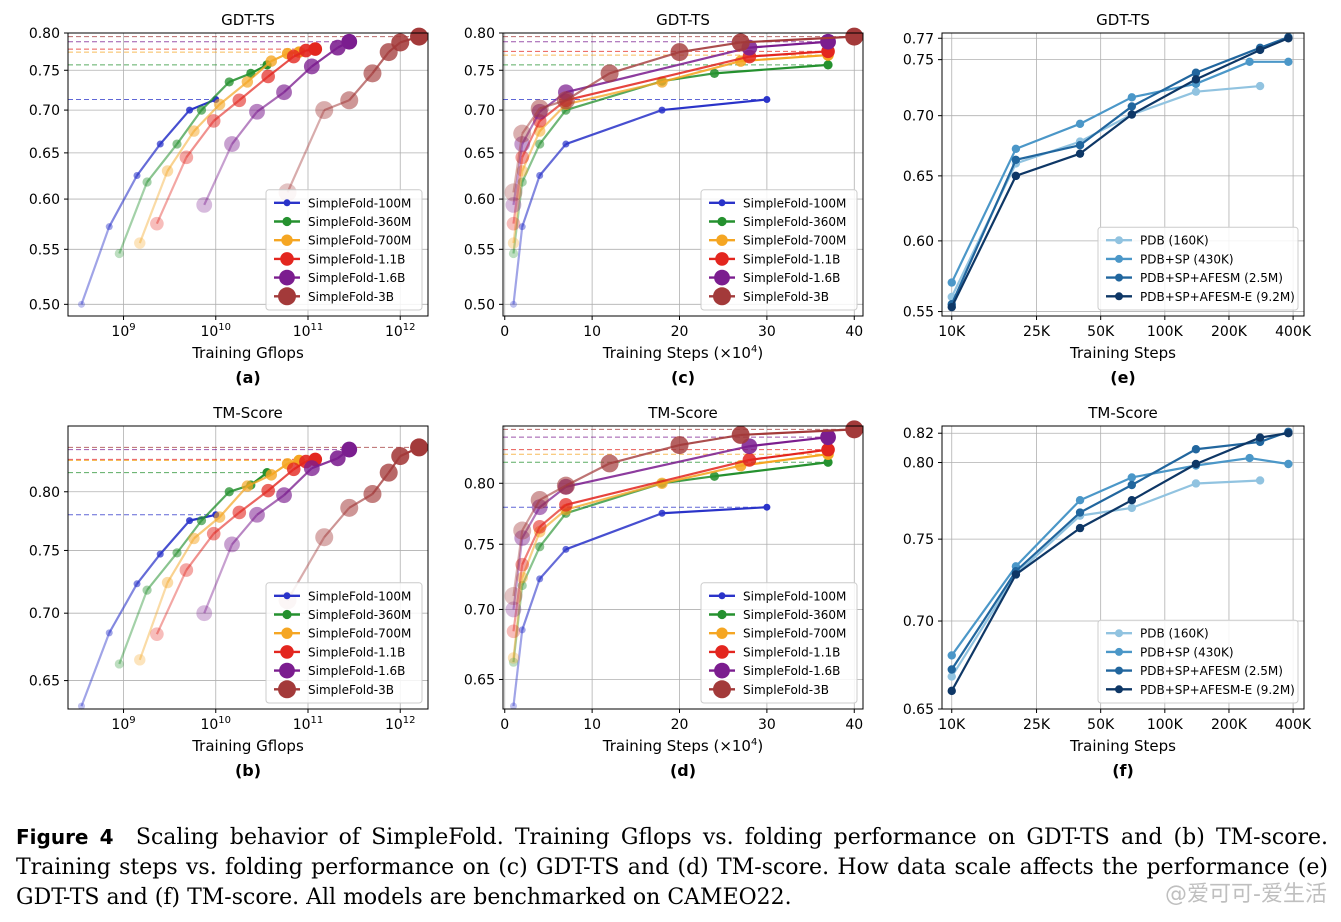 Image resolution: width=1341 pixels, height=922 pixels. Describe the element at coordinates (1120, 556) in the screenshot. I see `series-pdb-sp-430k-` at that location.